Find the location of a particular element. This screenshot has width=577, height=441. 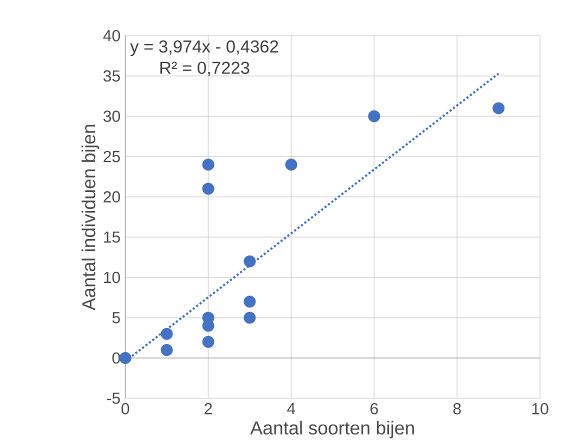

annotation: y = 3,974x - 0,4362 is located at coordinates (204, 48).